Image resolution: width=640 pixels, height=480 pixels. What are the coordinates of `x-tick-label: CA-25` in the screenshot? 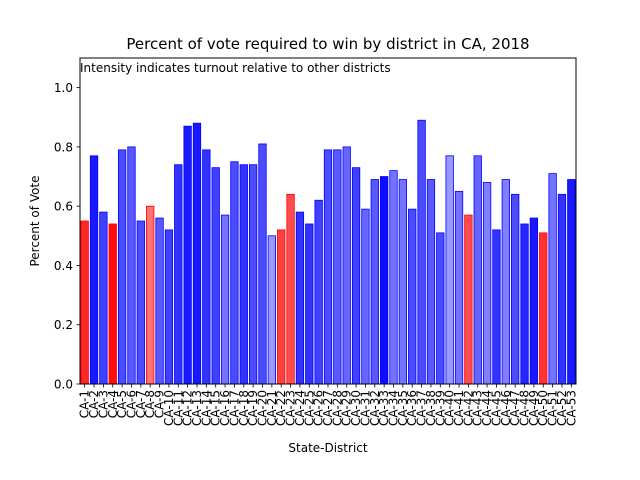 It's located at (309, 408).